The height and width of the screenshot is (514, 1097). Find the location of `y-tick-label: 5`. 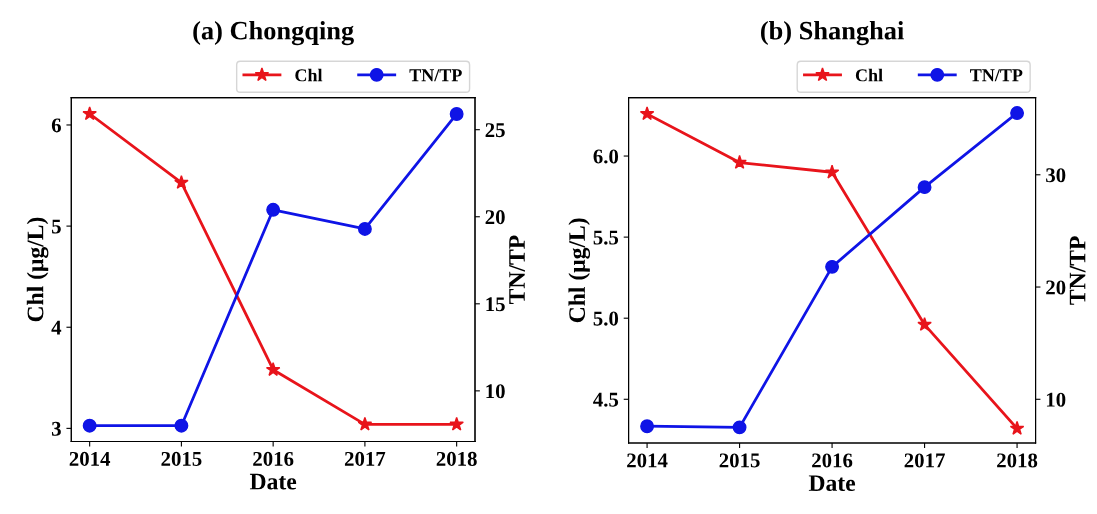

y-tick-label: 5 is located at coordinates (56, 226).